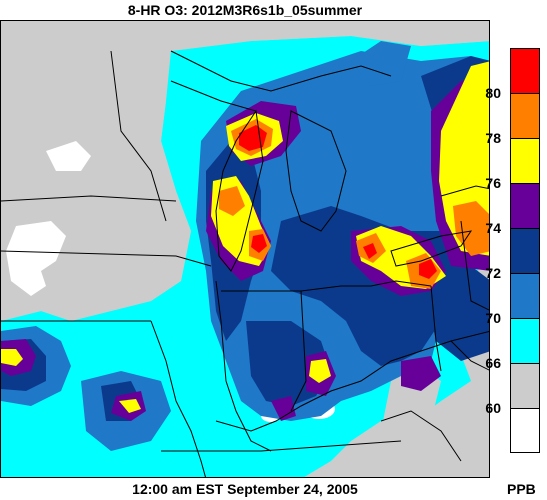 Image resolution: width=547 pixels, height=500 pixels. What do you see at coordinates (525, 71) in the screenshot?
I see `legend-bin-red` at bounding box center [525, 71].